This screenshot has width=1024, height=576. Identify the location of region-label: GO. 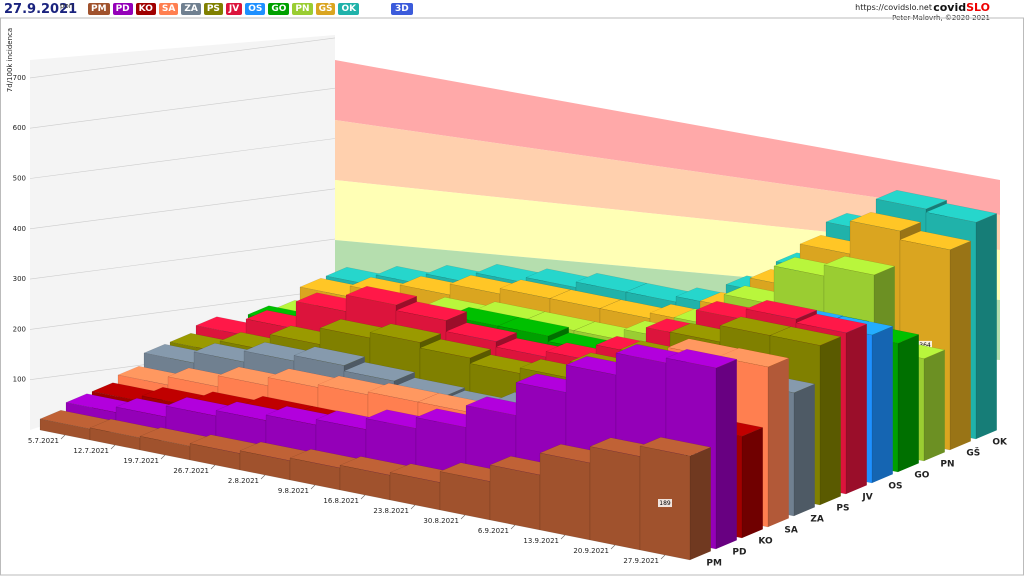
(921, 476).